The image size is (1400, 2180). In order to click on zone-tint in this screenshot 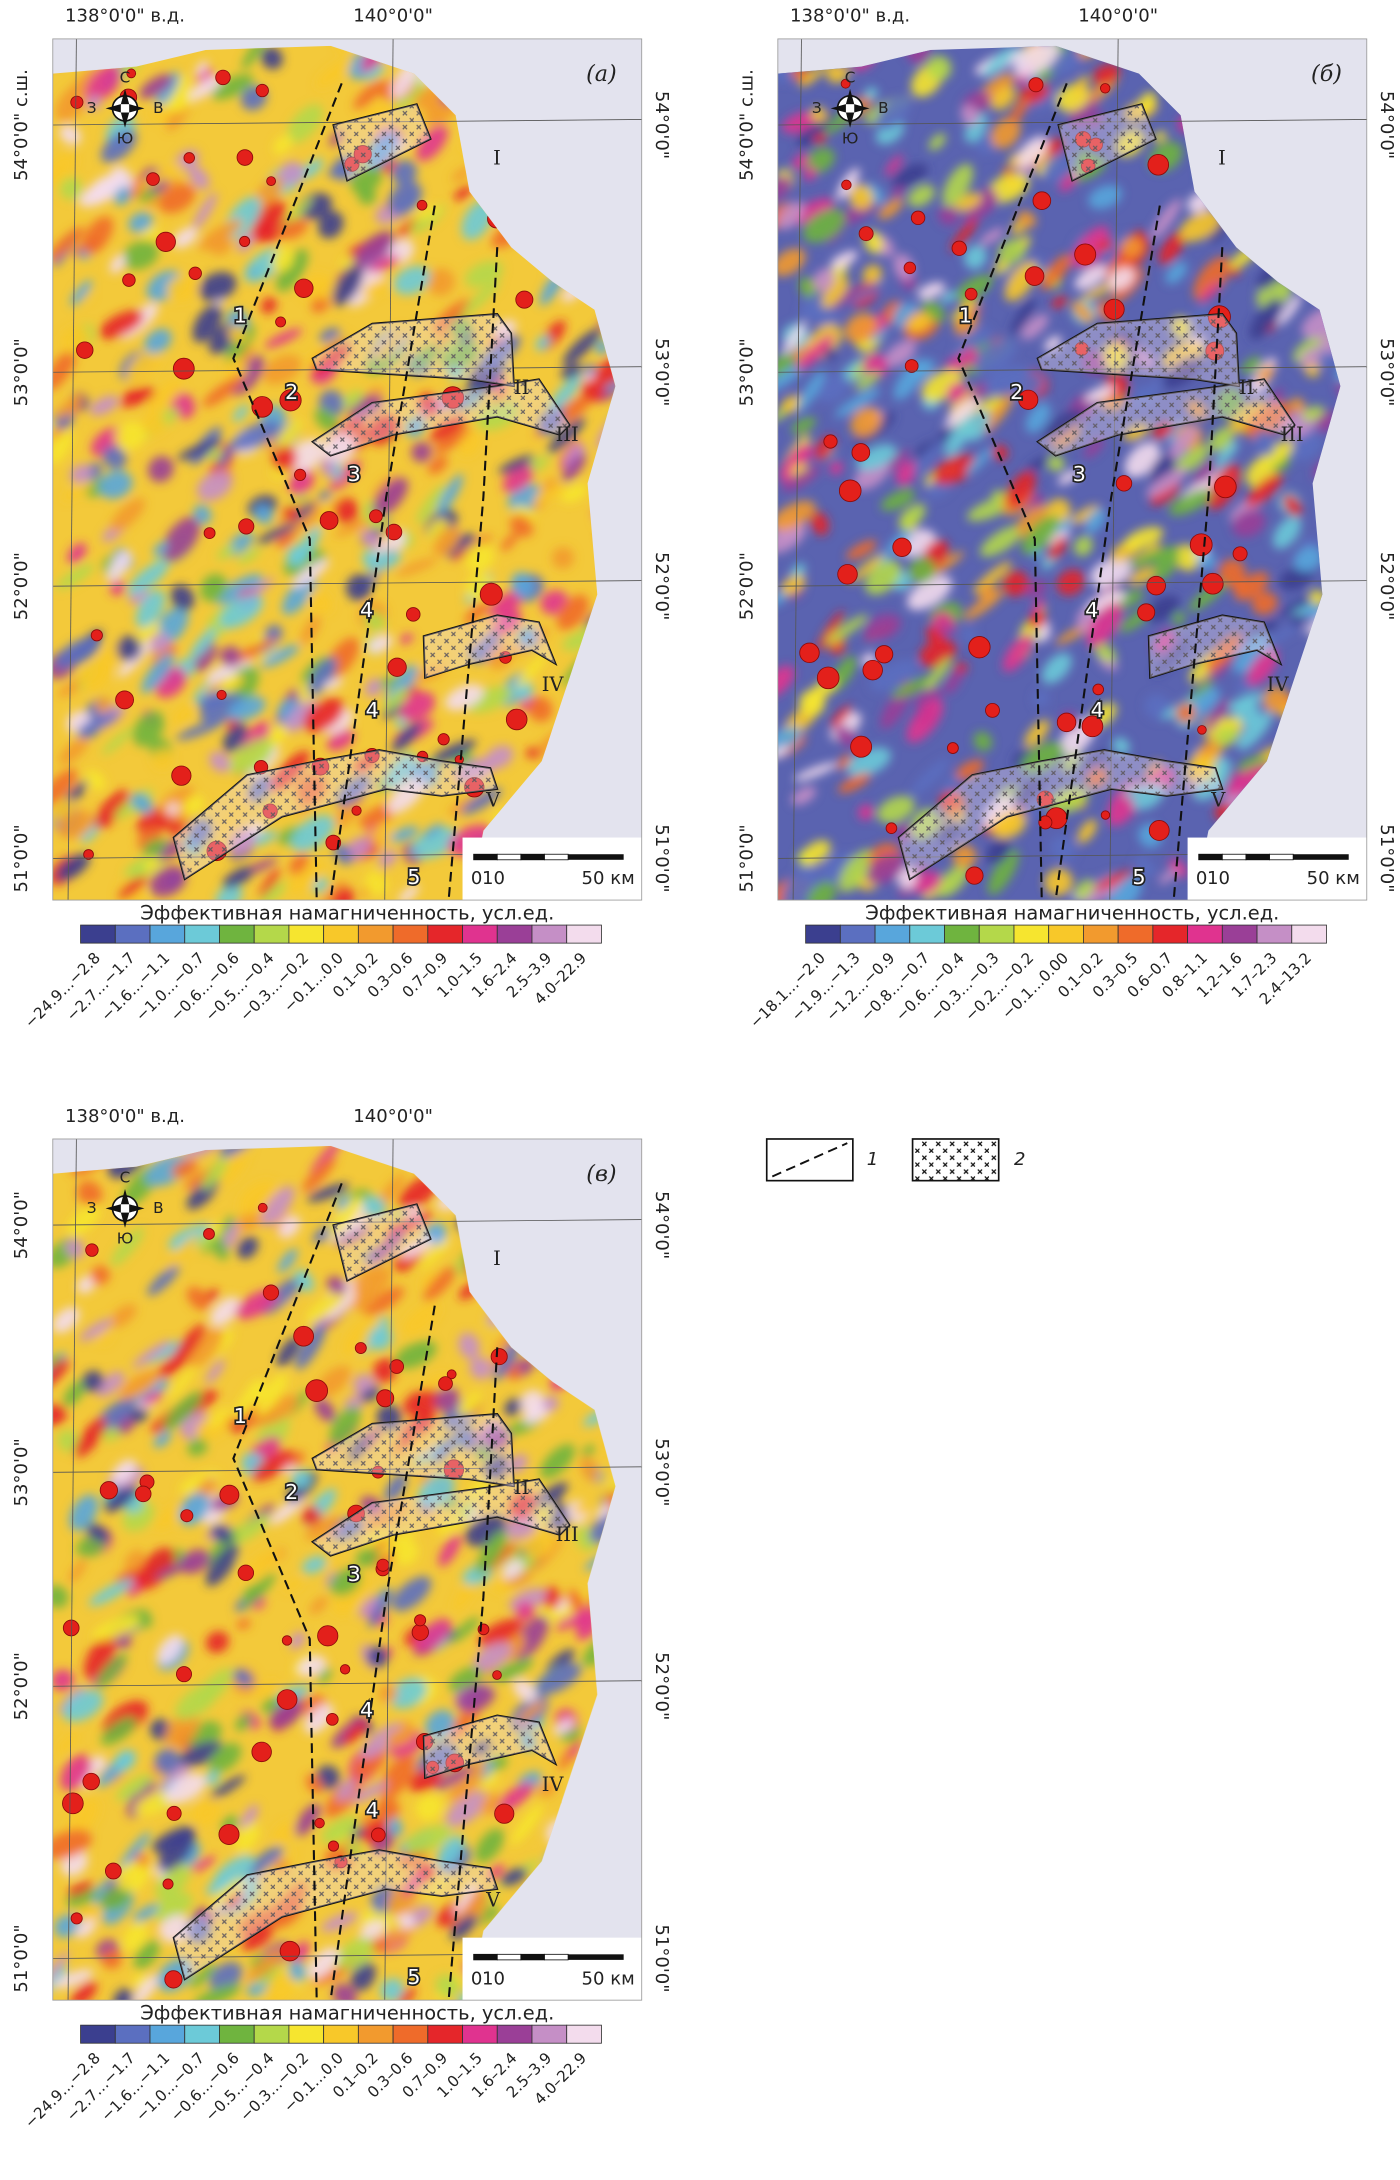, I will do `click(1166, 417)`.